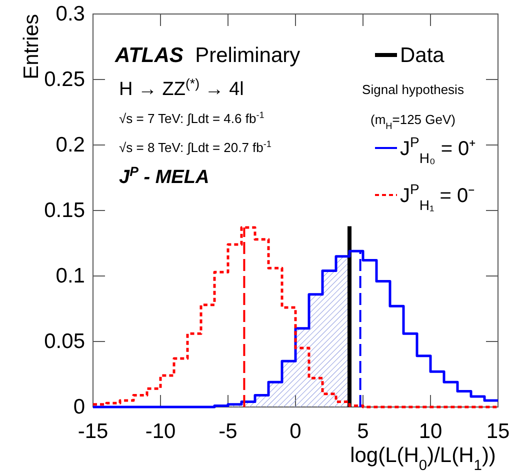 The width and height of the screenshot is (513, 476). I want to click on y-tick-label: 0.1, so click(70, 276).